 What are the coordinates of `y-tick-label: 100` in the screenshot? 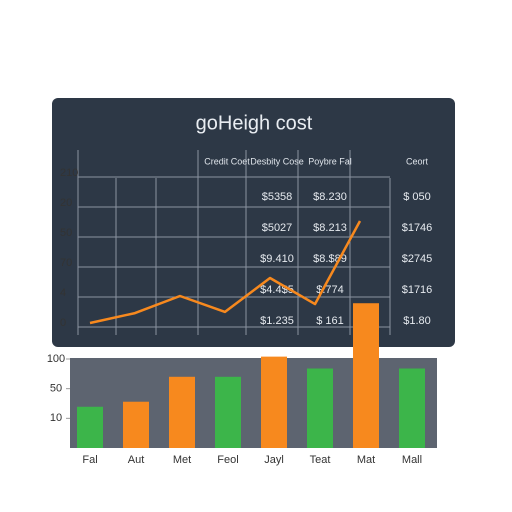 It's located at (56, 359).